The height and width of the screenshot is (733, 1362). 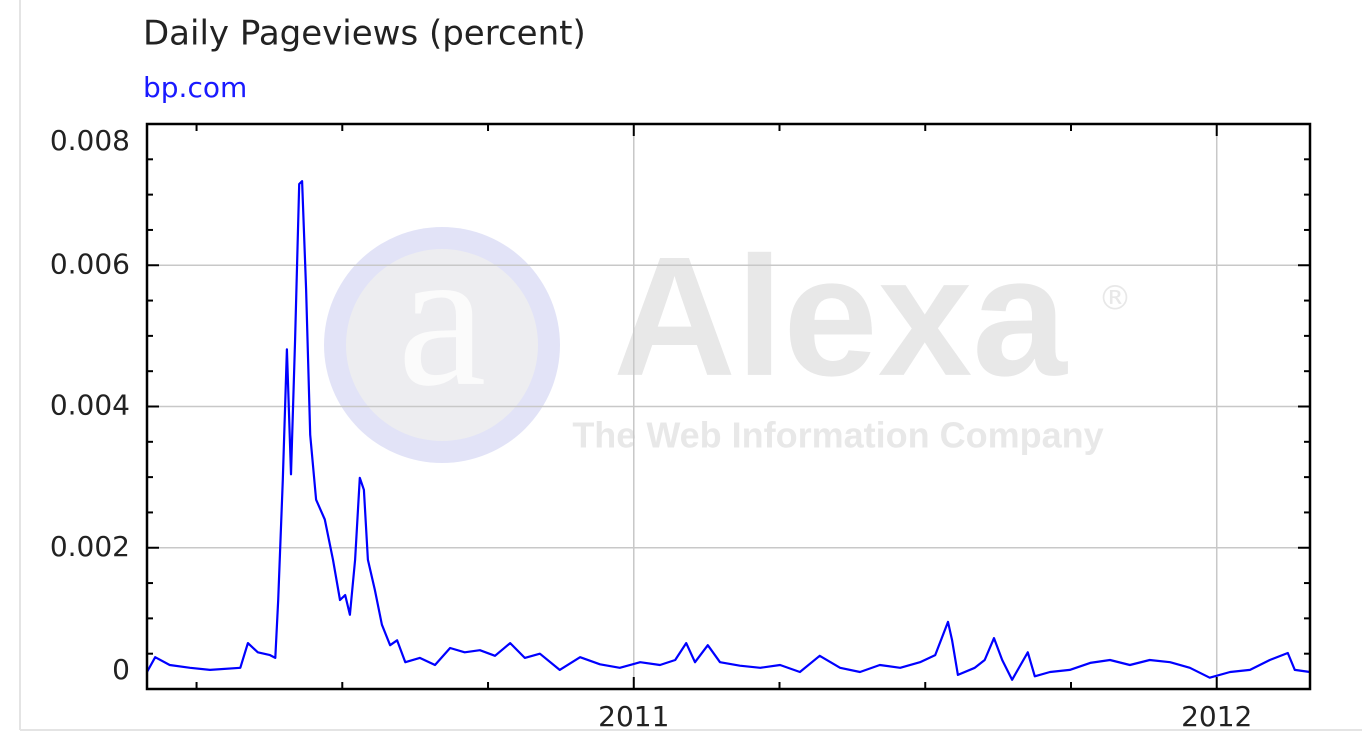 I want to click on x-tick-label: 2012, so click(x=1216, y=716).